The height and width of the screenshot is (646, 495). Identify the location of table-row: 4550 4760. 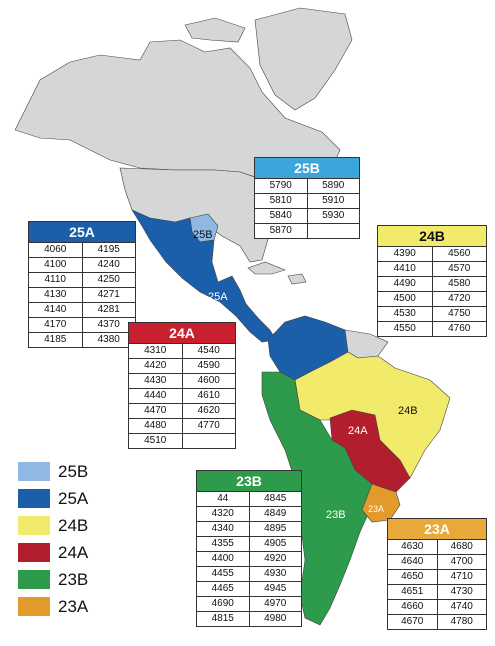
(432, 328).